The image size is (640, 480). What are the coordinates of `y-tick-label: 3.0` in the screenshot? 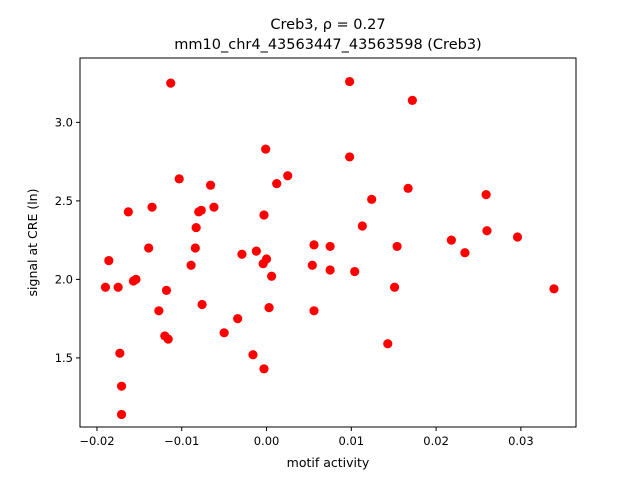 It's located at (64, 122).